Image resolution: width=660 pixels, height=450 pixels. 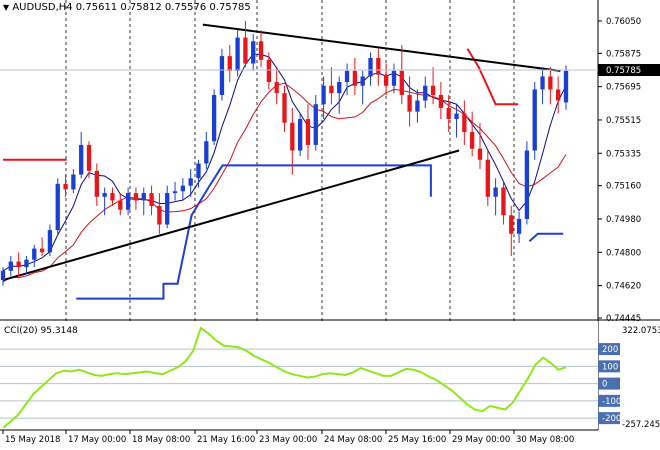 What do you see at coordinates (604, 385) in the screenshot?
I see `cci-level-label: 0` at bounding box center [604, 385].